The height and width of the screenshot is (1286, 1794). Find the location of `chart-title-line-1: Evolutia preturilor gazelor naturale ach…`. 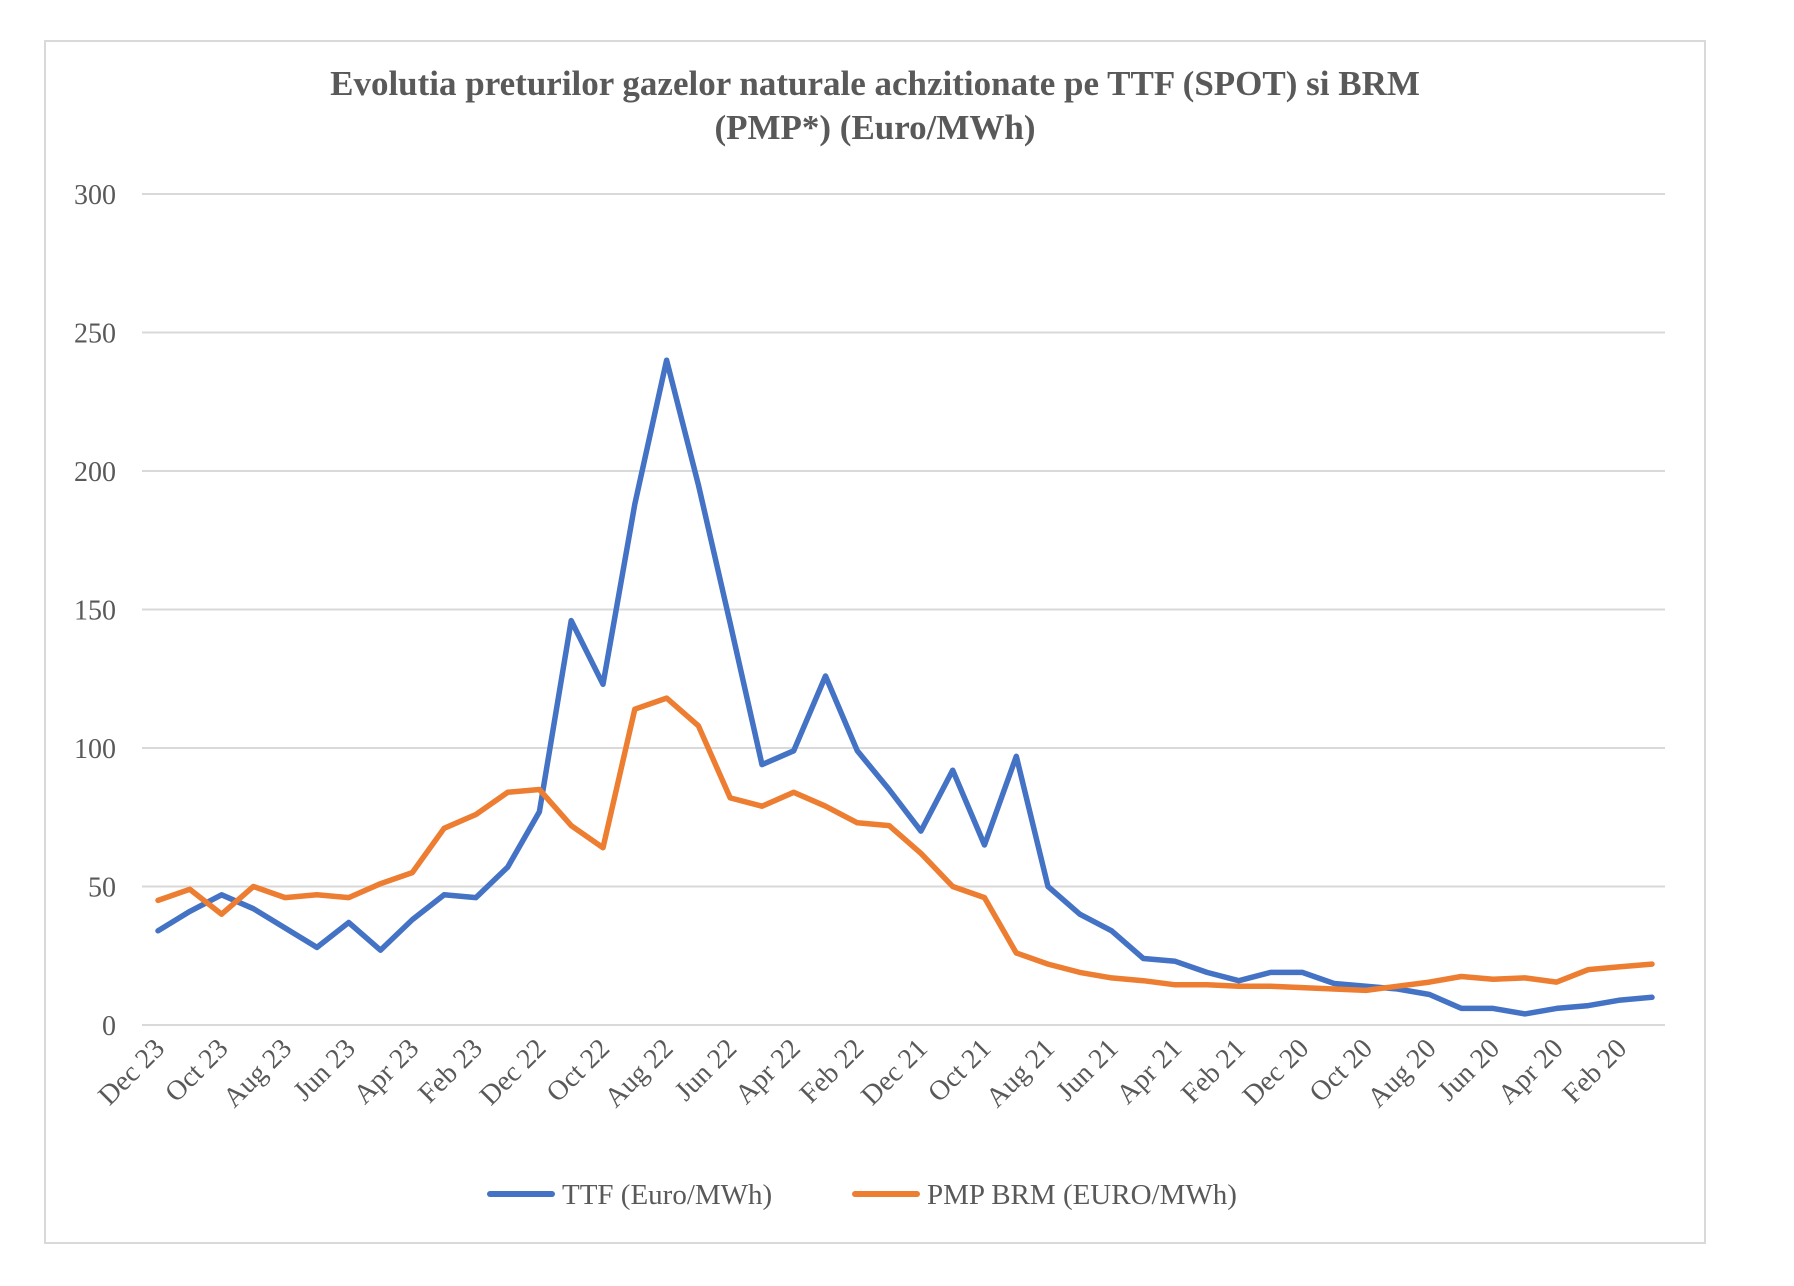

chart-title-line-1: Evolutia preturilor gazelor naturale ach… is located at coordinates (875, 83).